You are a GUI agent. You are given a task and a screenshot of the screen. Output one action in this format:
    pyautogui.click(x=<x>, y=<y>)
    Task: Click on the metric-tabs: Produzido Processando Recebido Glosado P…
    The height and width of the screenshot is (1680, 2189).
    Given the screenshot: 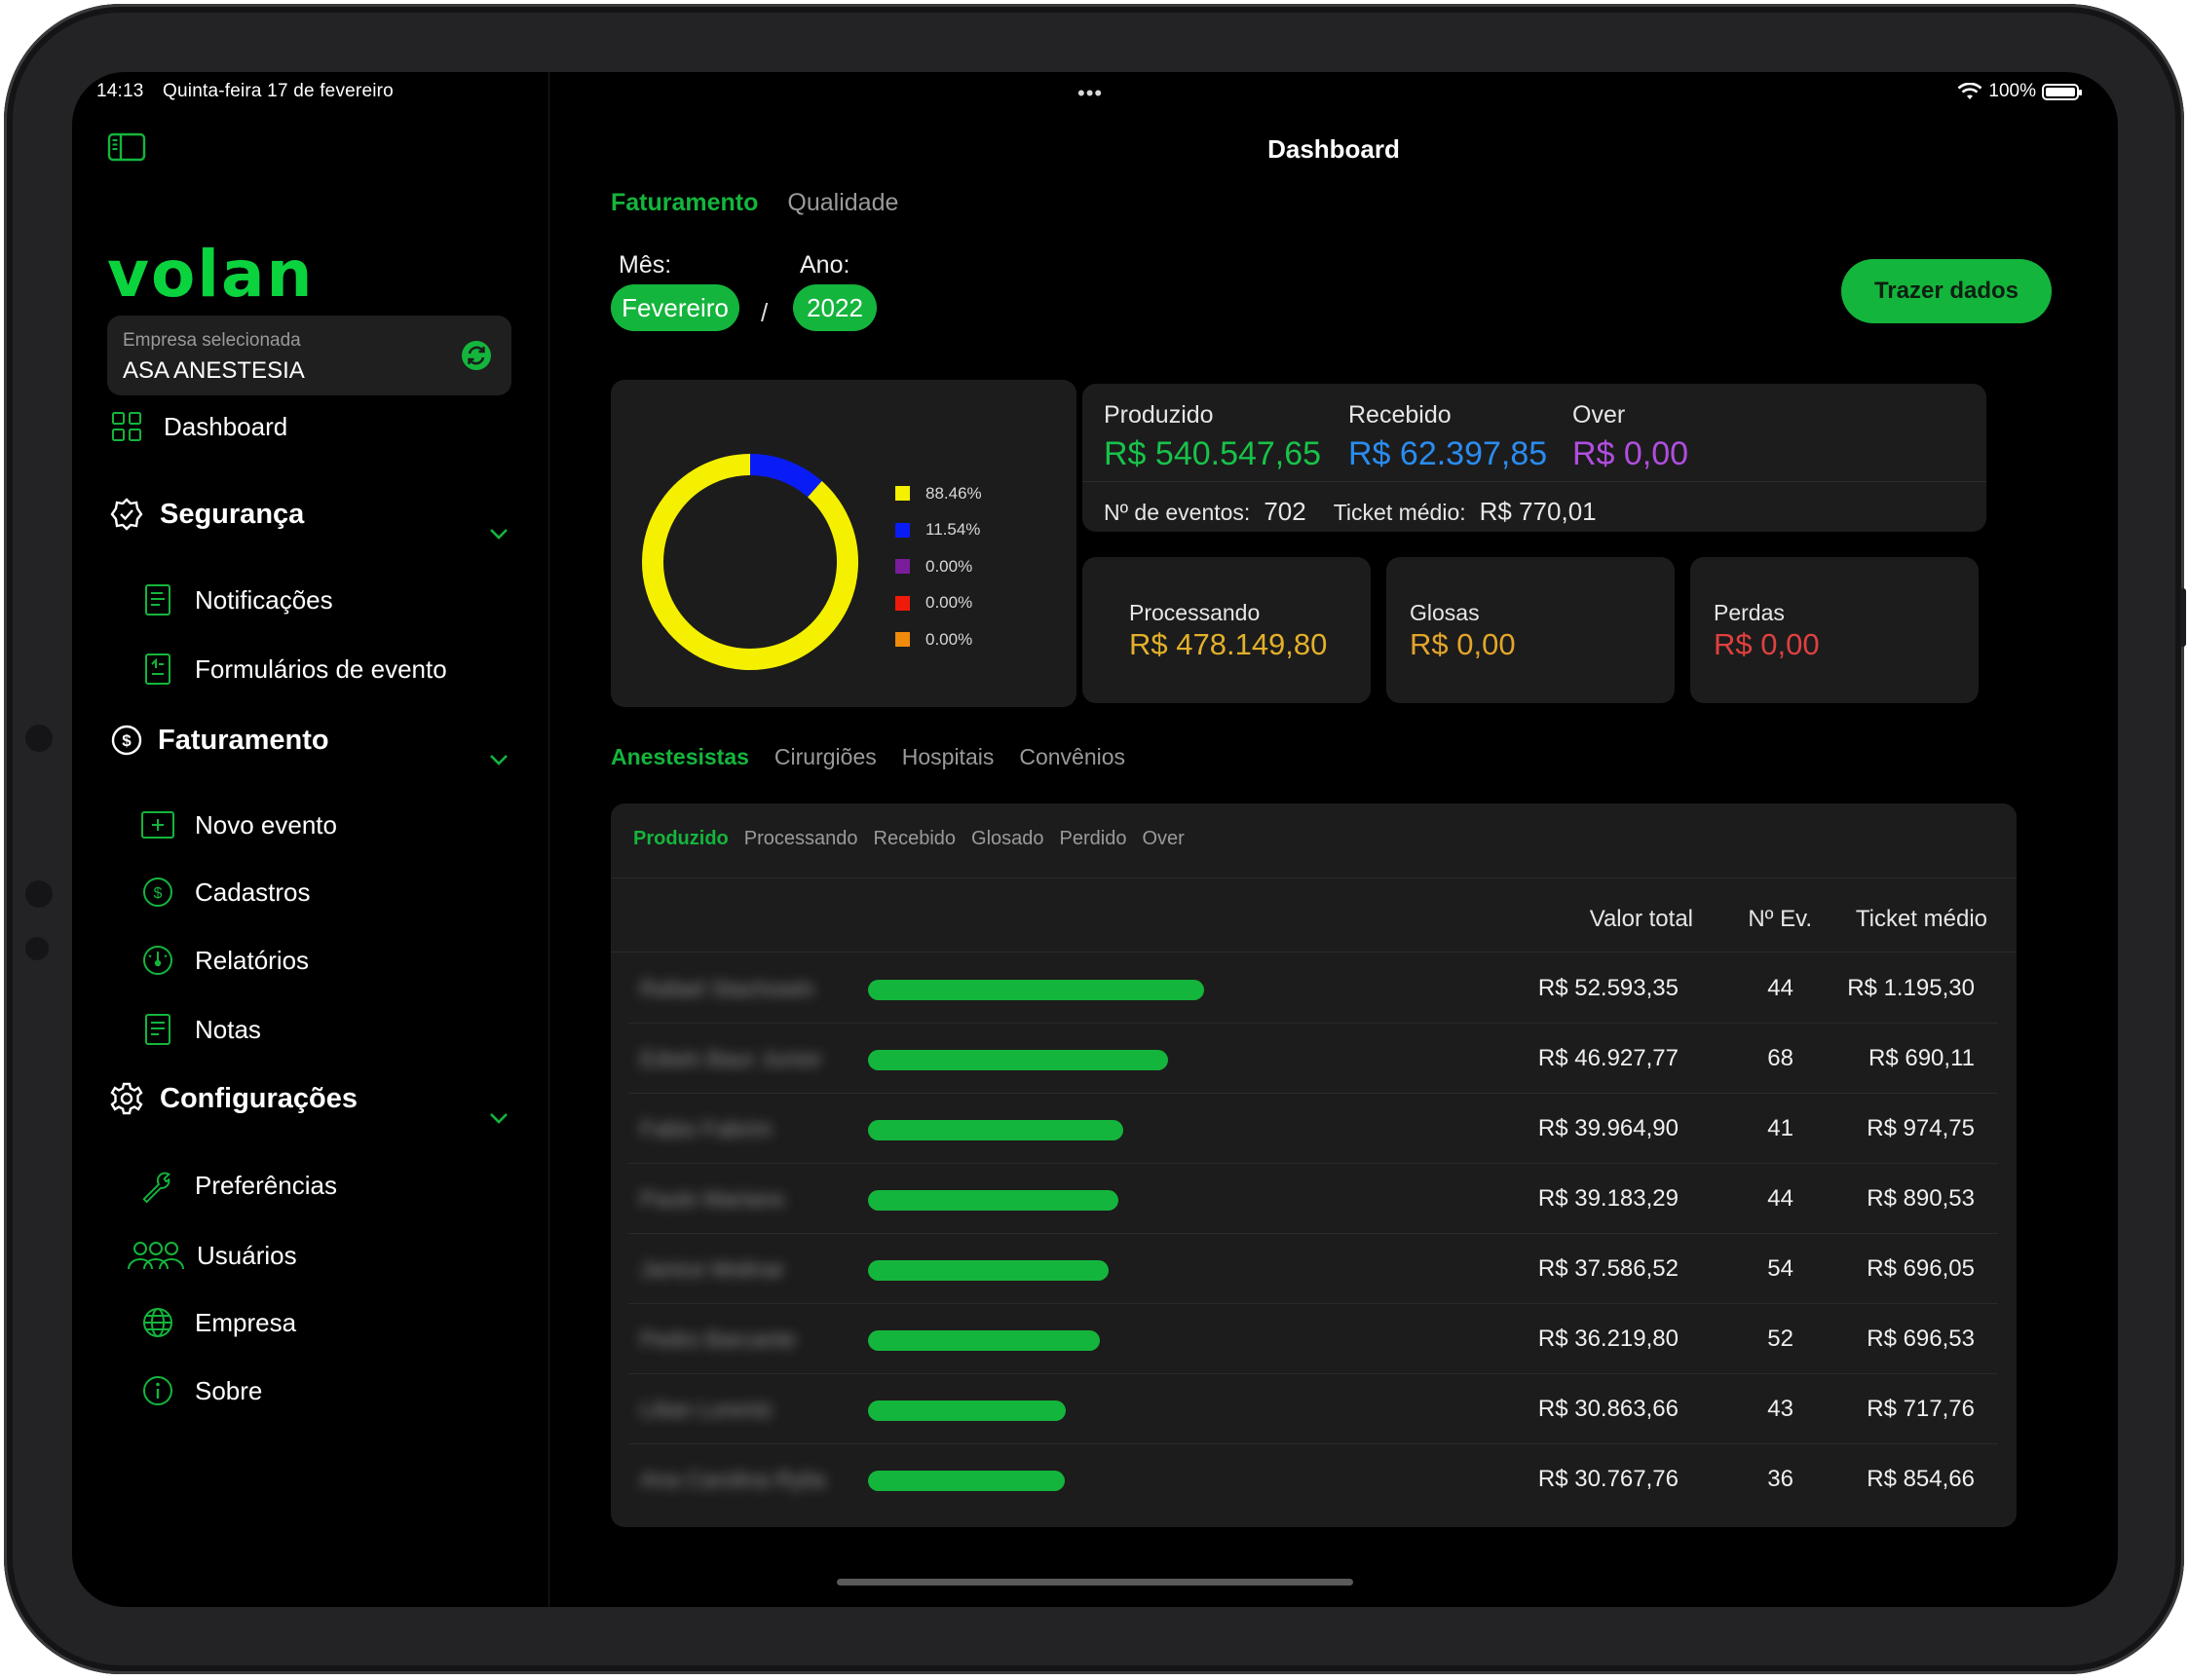 What is the action you would take?
    pyautogui.click(x=909, y=839)
    